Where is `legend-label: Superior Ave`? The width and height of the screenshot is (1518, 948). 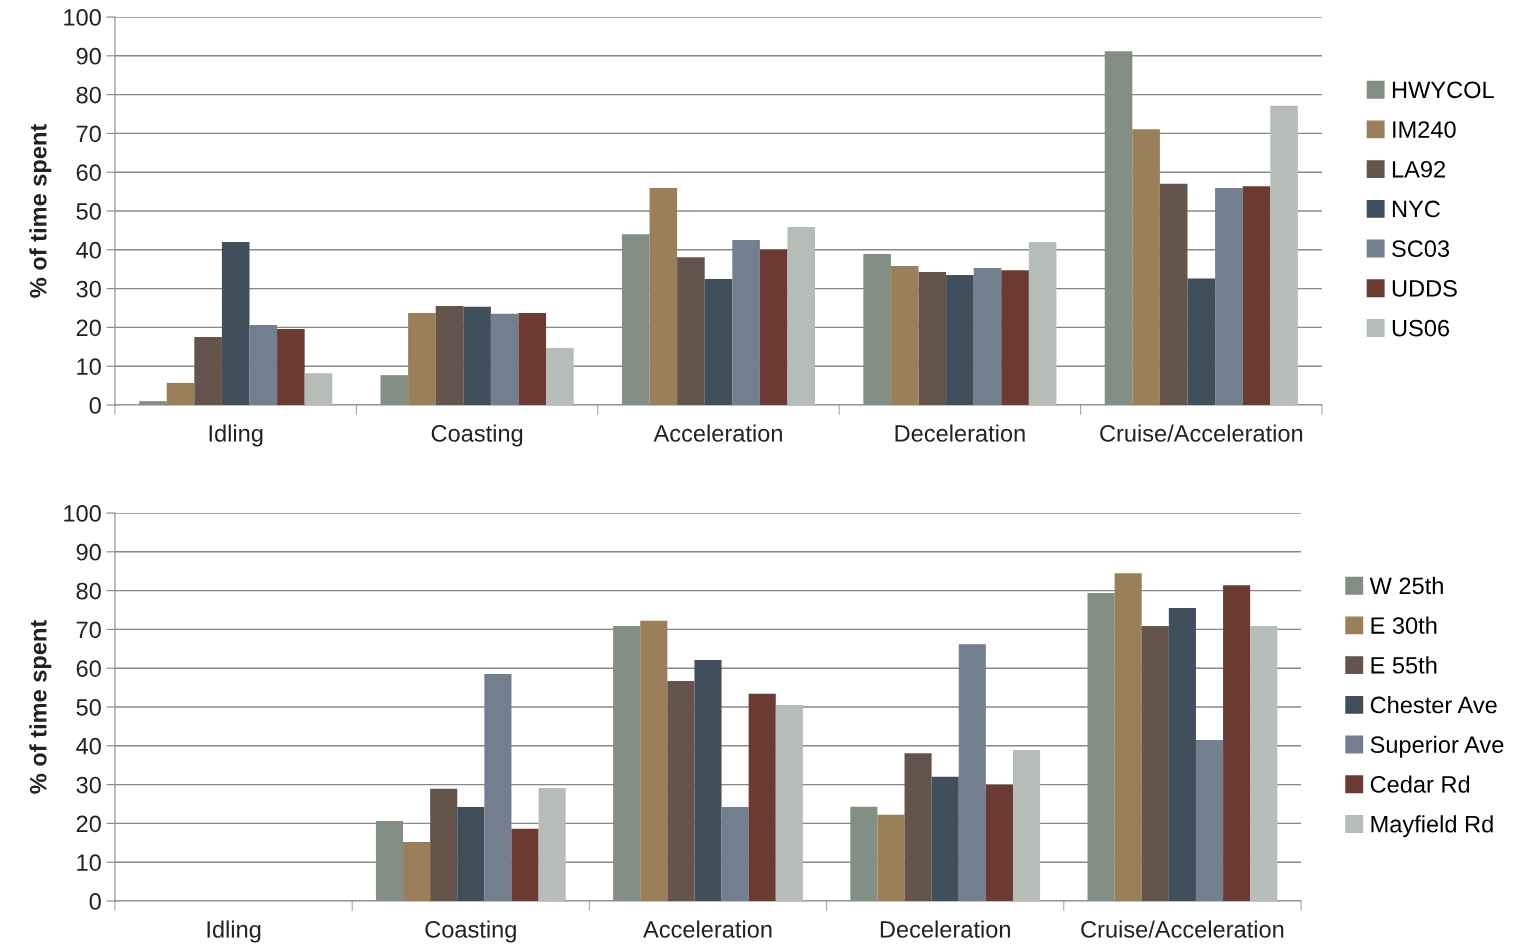
legend-label: Superior Ave is located at coordinates (1437, 746).